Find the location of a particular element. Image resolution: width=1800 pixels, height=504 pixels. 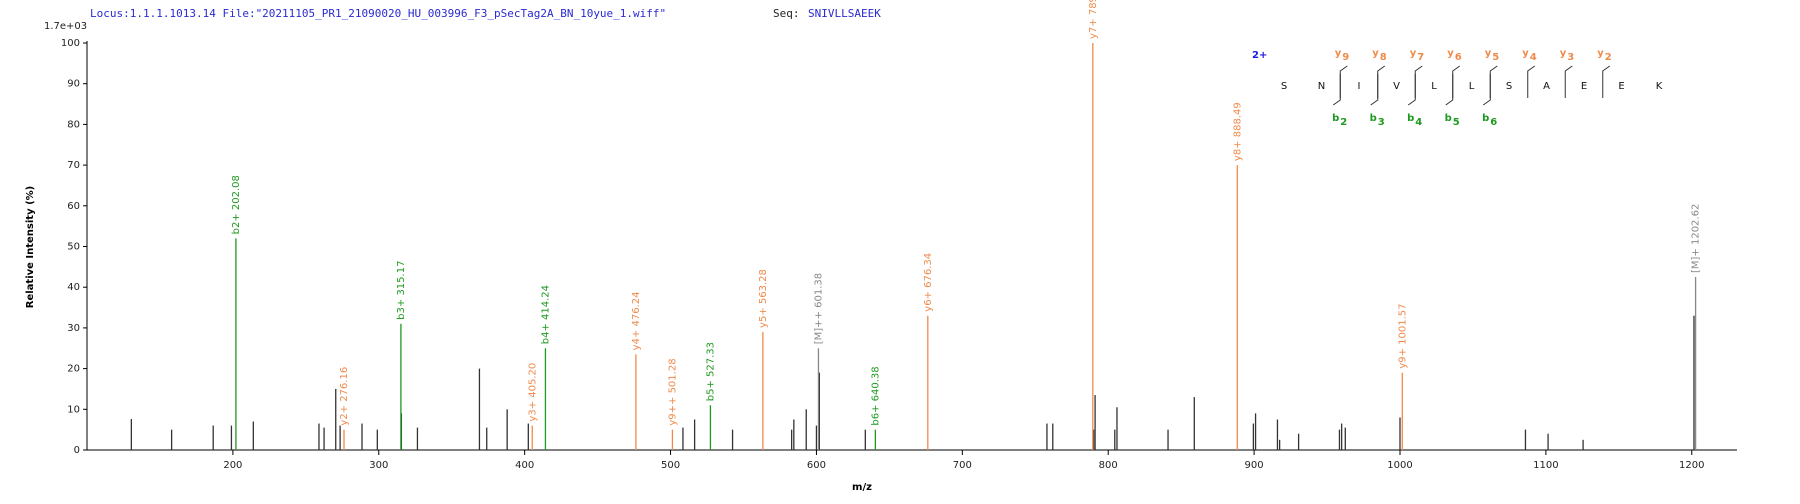

x-tick-label: 400 is located at coordinates (524, 465).